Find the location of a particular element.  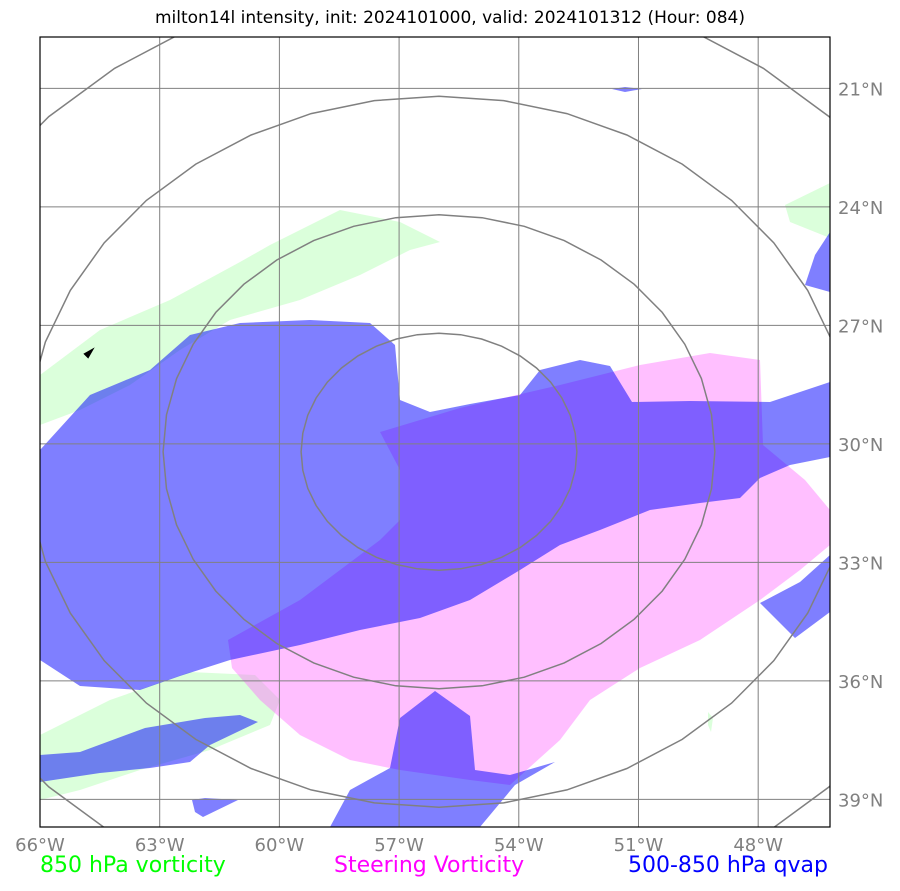

longitude-tick-label: 54°W is located at coordinates (519, 845).